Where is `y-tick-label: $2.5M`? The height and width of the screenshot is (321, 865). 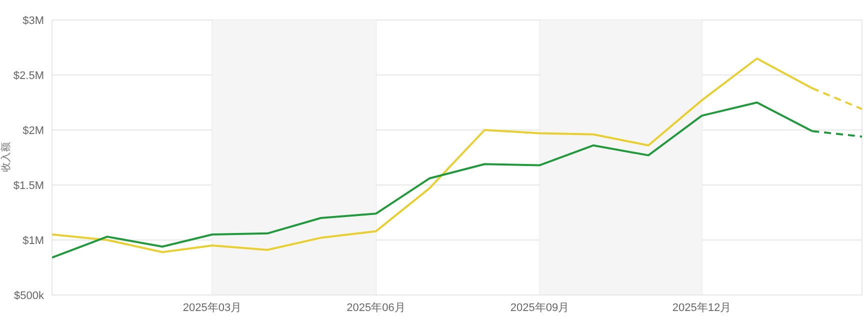
y-tick-label: $2.5M is located at coordinates (28, 76).